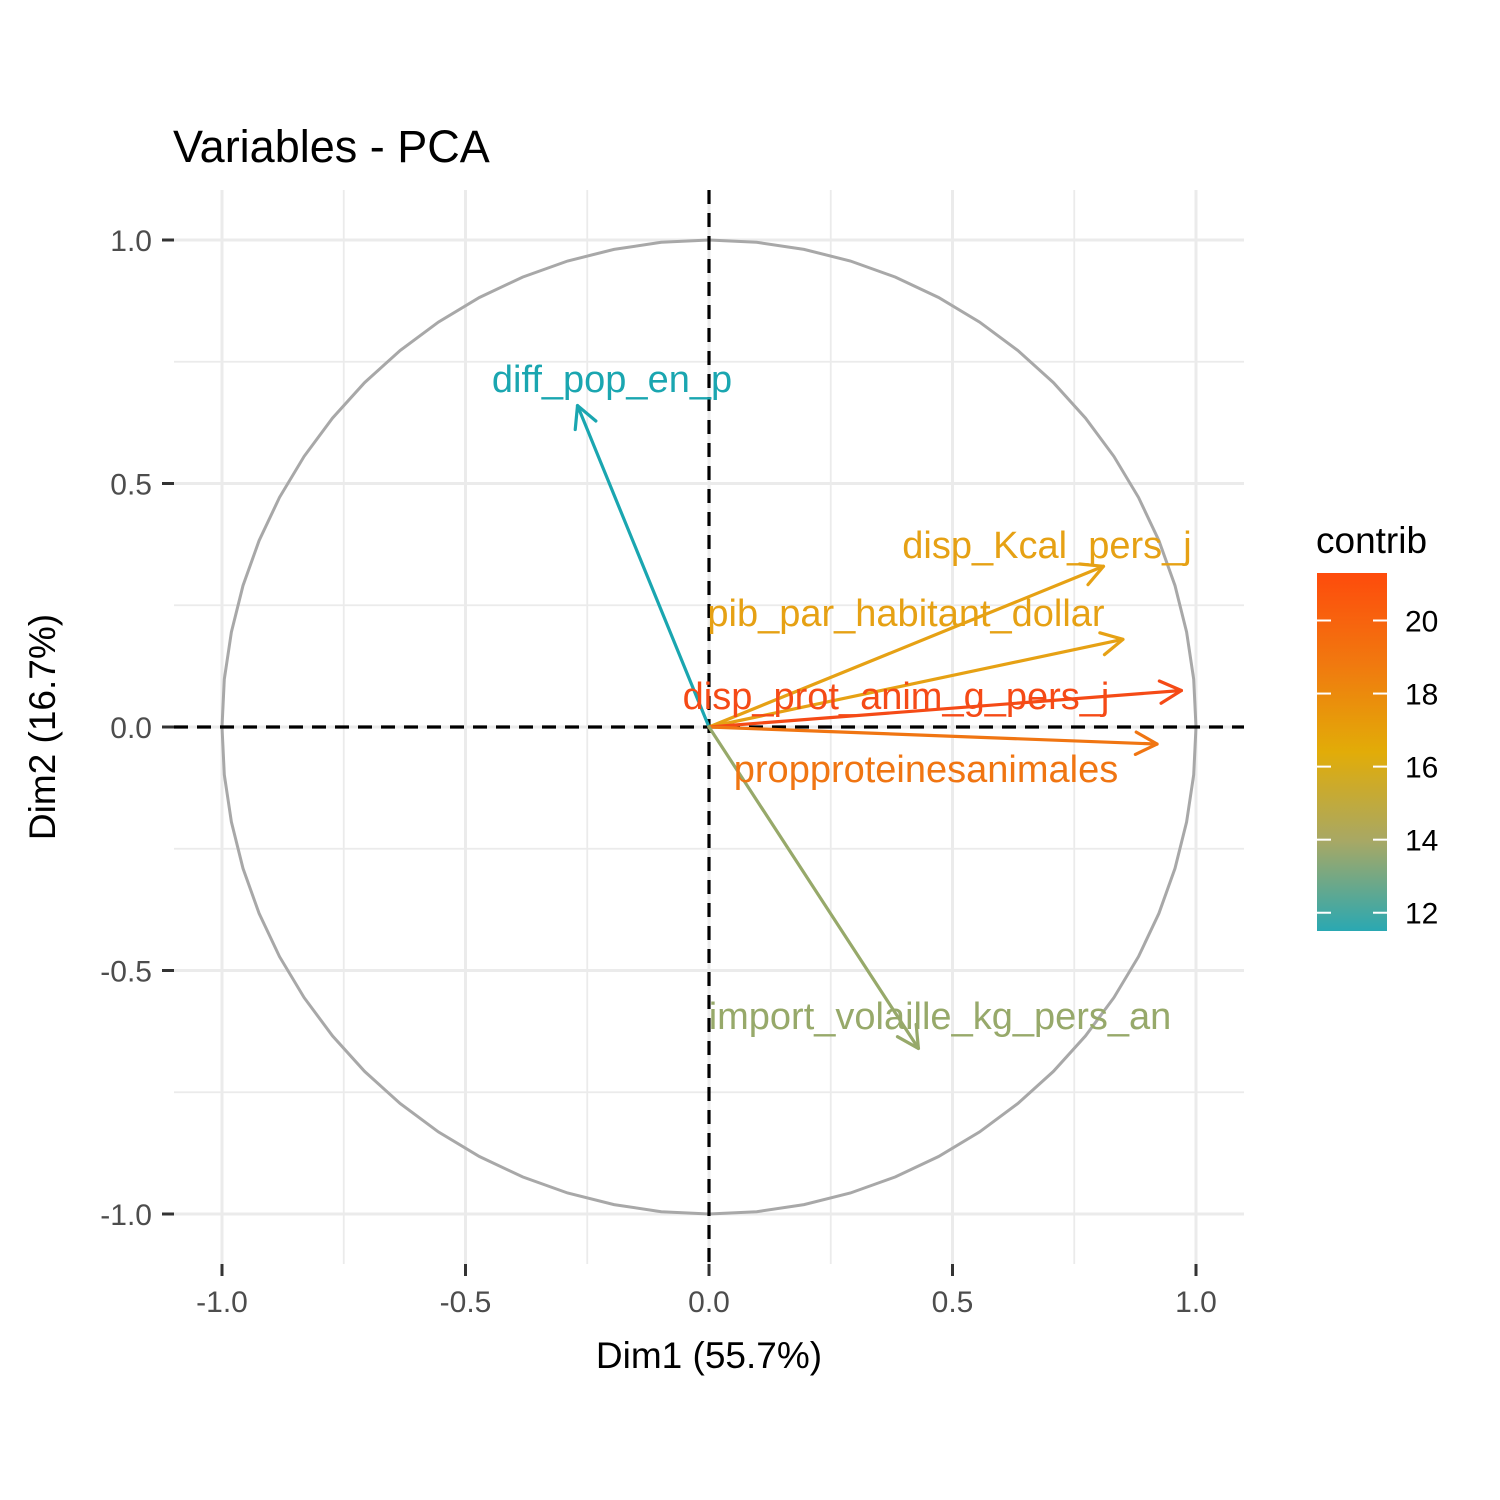  I want to click on label-disp-prot-anim-g-pers-j: disp_prot_anim_g_pers_j, so click(896, 697).